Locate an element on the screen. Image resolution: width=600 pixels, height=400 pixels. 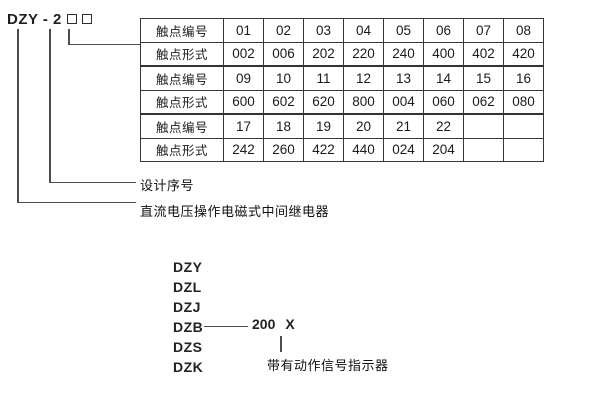
table-row: 触点编号 01 02 03 04 05 06 07 08 is located at coordinates (342, 30).